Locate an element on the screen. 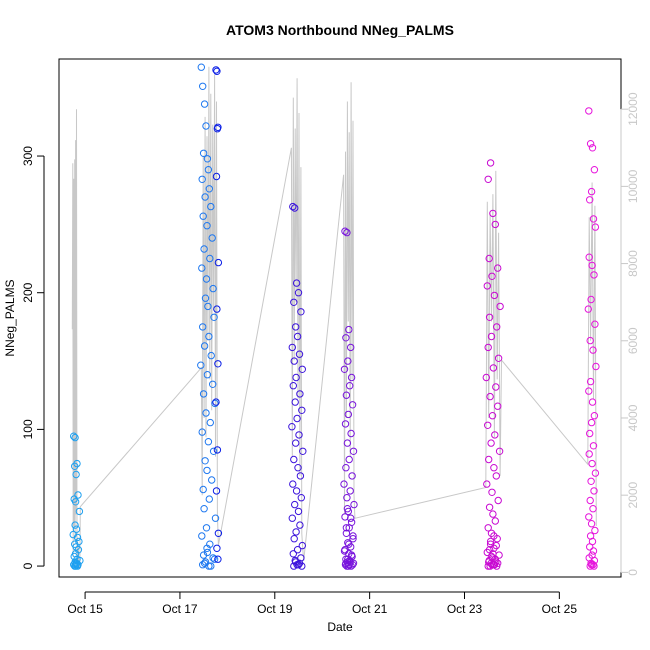 The width and height of the screenshot is (650, 650). y2-axis: 0 2000 4000 6000 8000 10000 12000 is located at coordinates (630, 334).